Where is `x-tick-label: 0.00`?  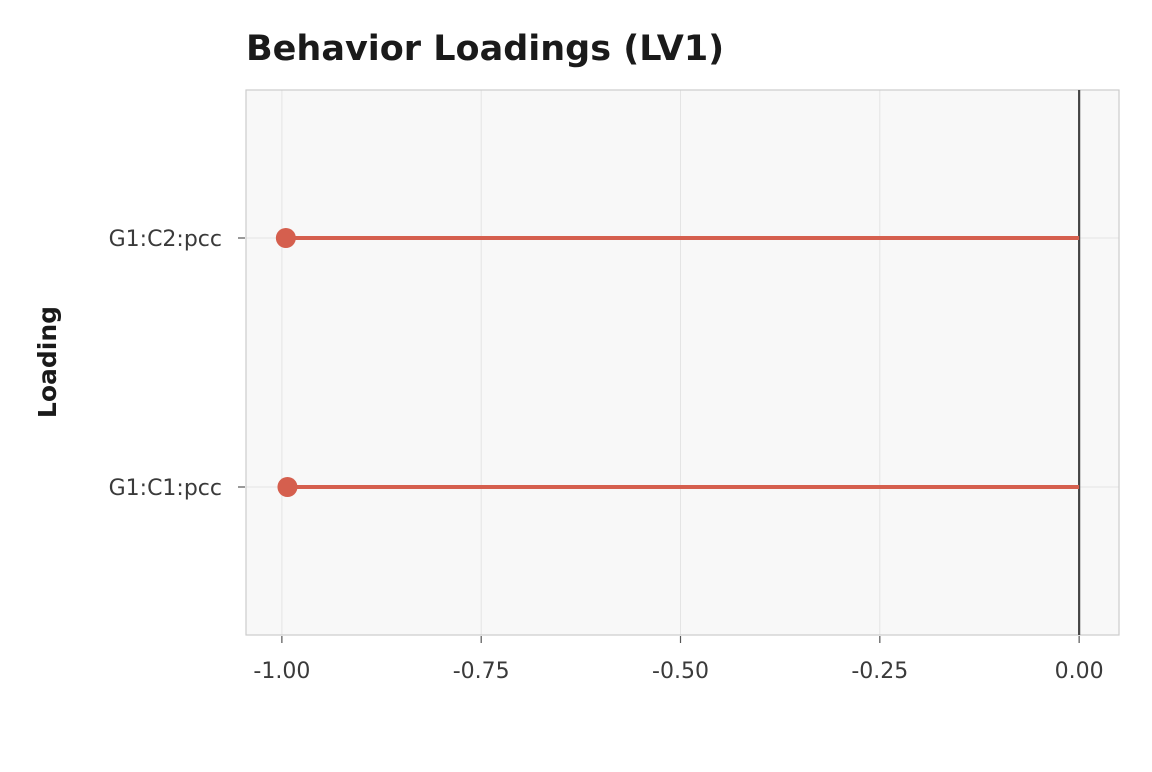
x-tick-label: 0.00 is located at coordinates (1079, 671).